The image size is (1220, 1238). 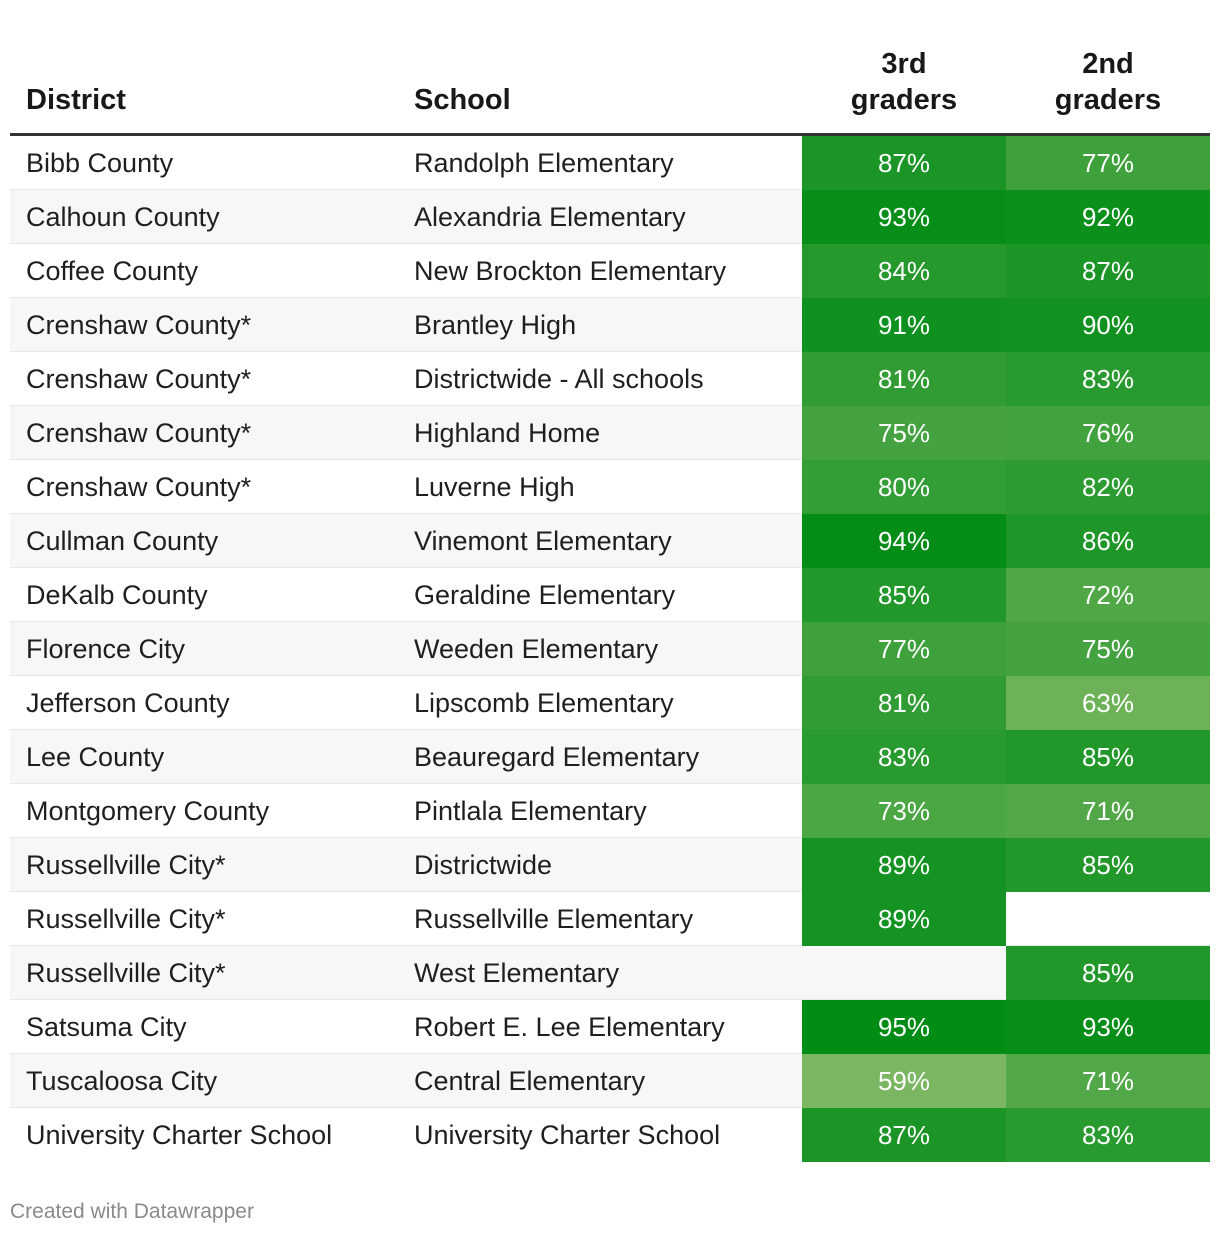 I want to click on cell-3rd-graders: 94%, so click(x=904, y=541).